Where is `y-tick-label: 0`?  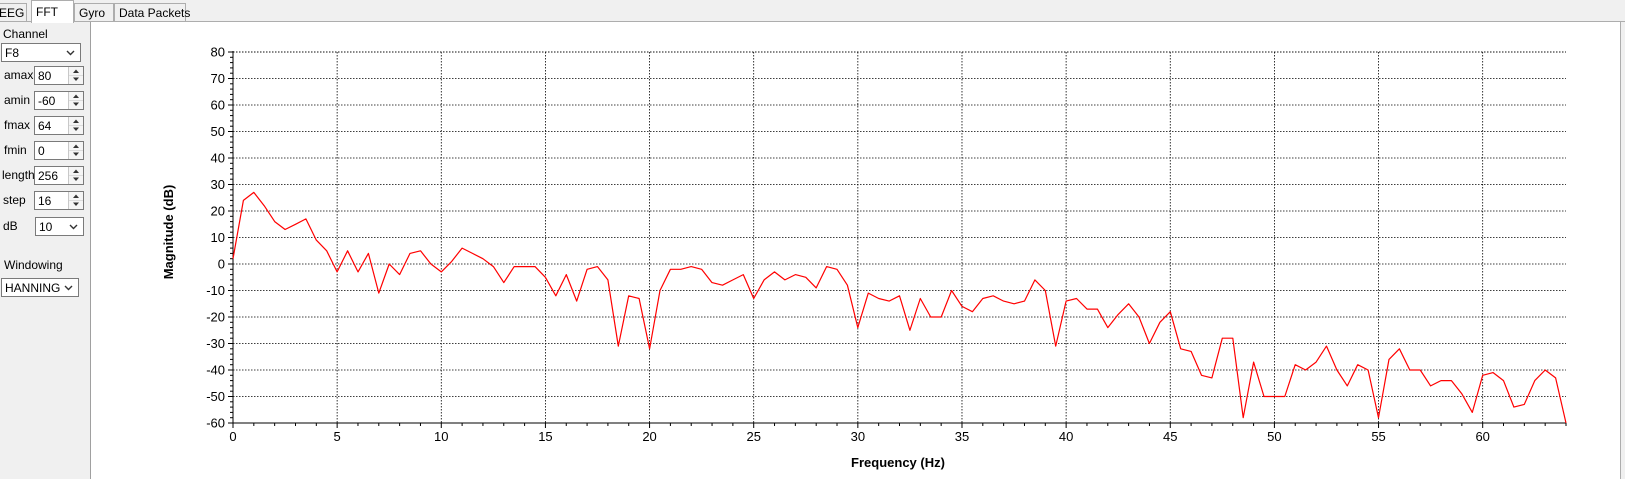
y-tick-label: 0 is located at coordinates (221, 264).